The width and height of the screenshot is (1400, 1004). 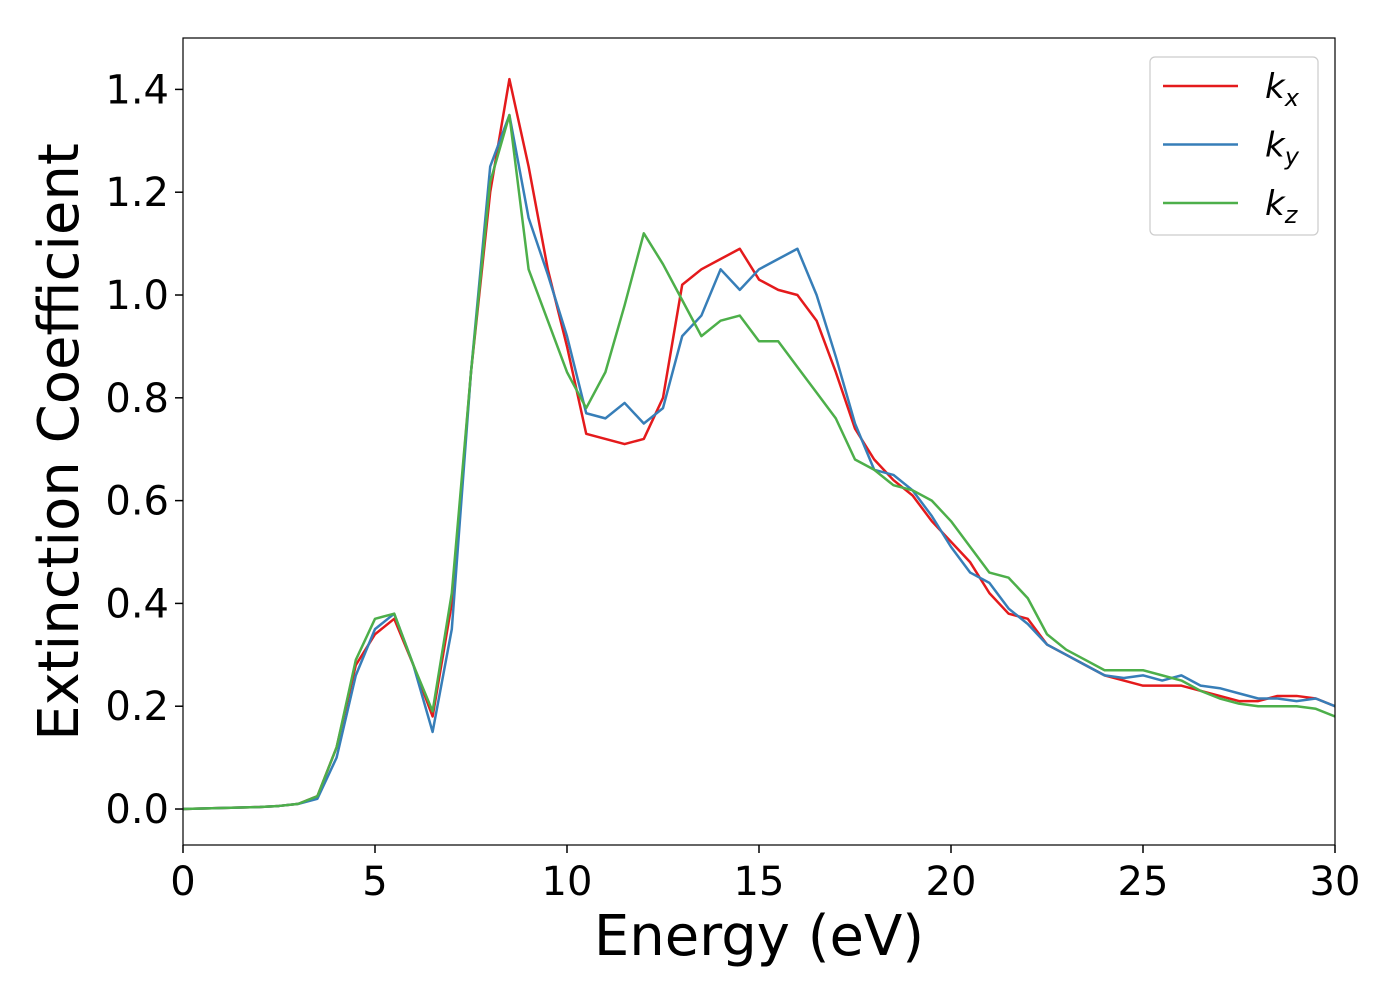 I want to click on y-tick-label: 0.4, so click(x=137, y=604).